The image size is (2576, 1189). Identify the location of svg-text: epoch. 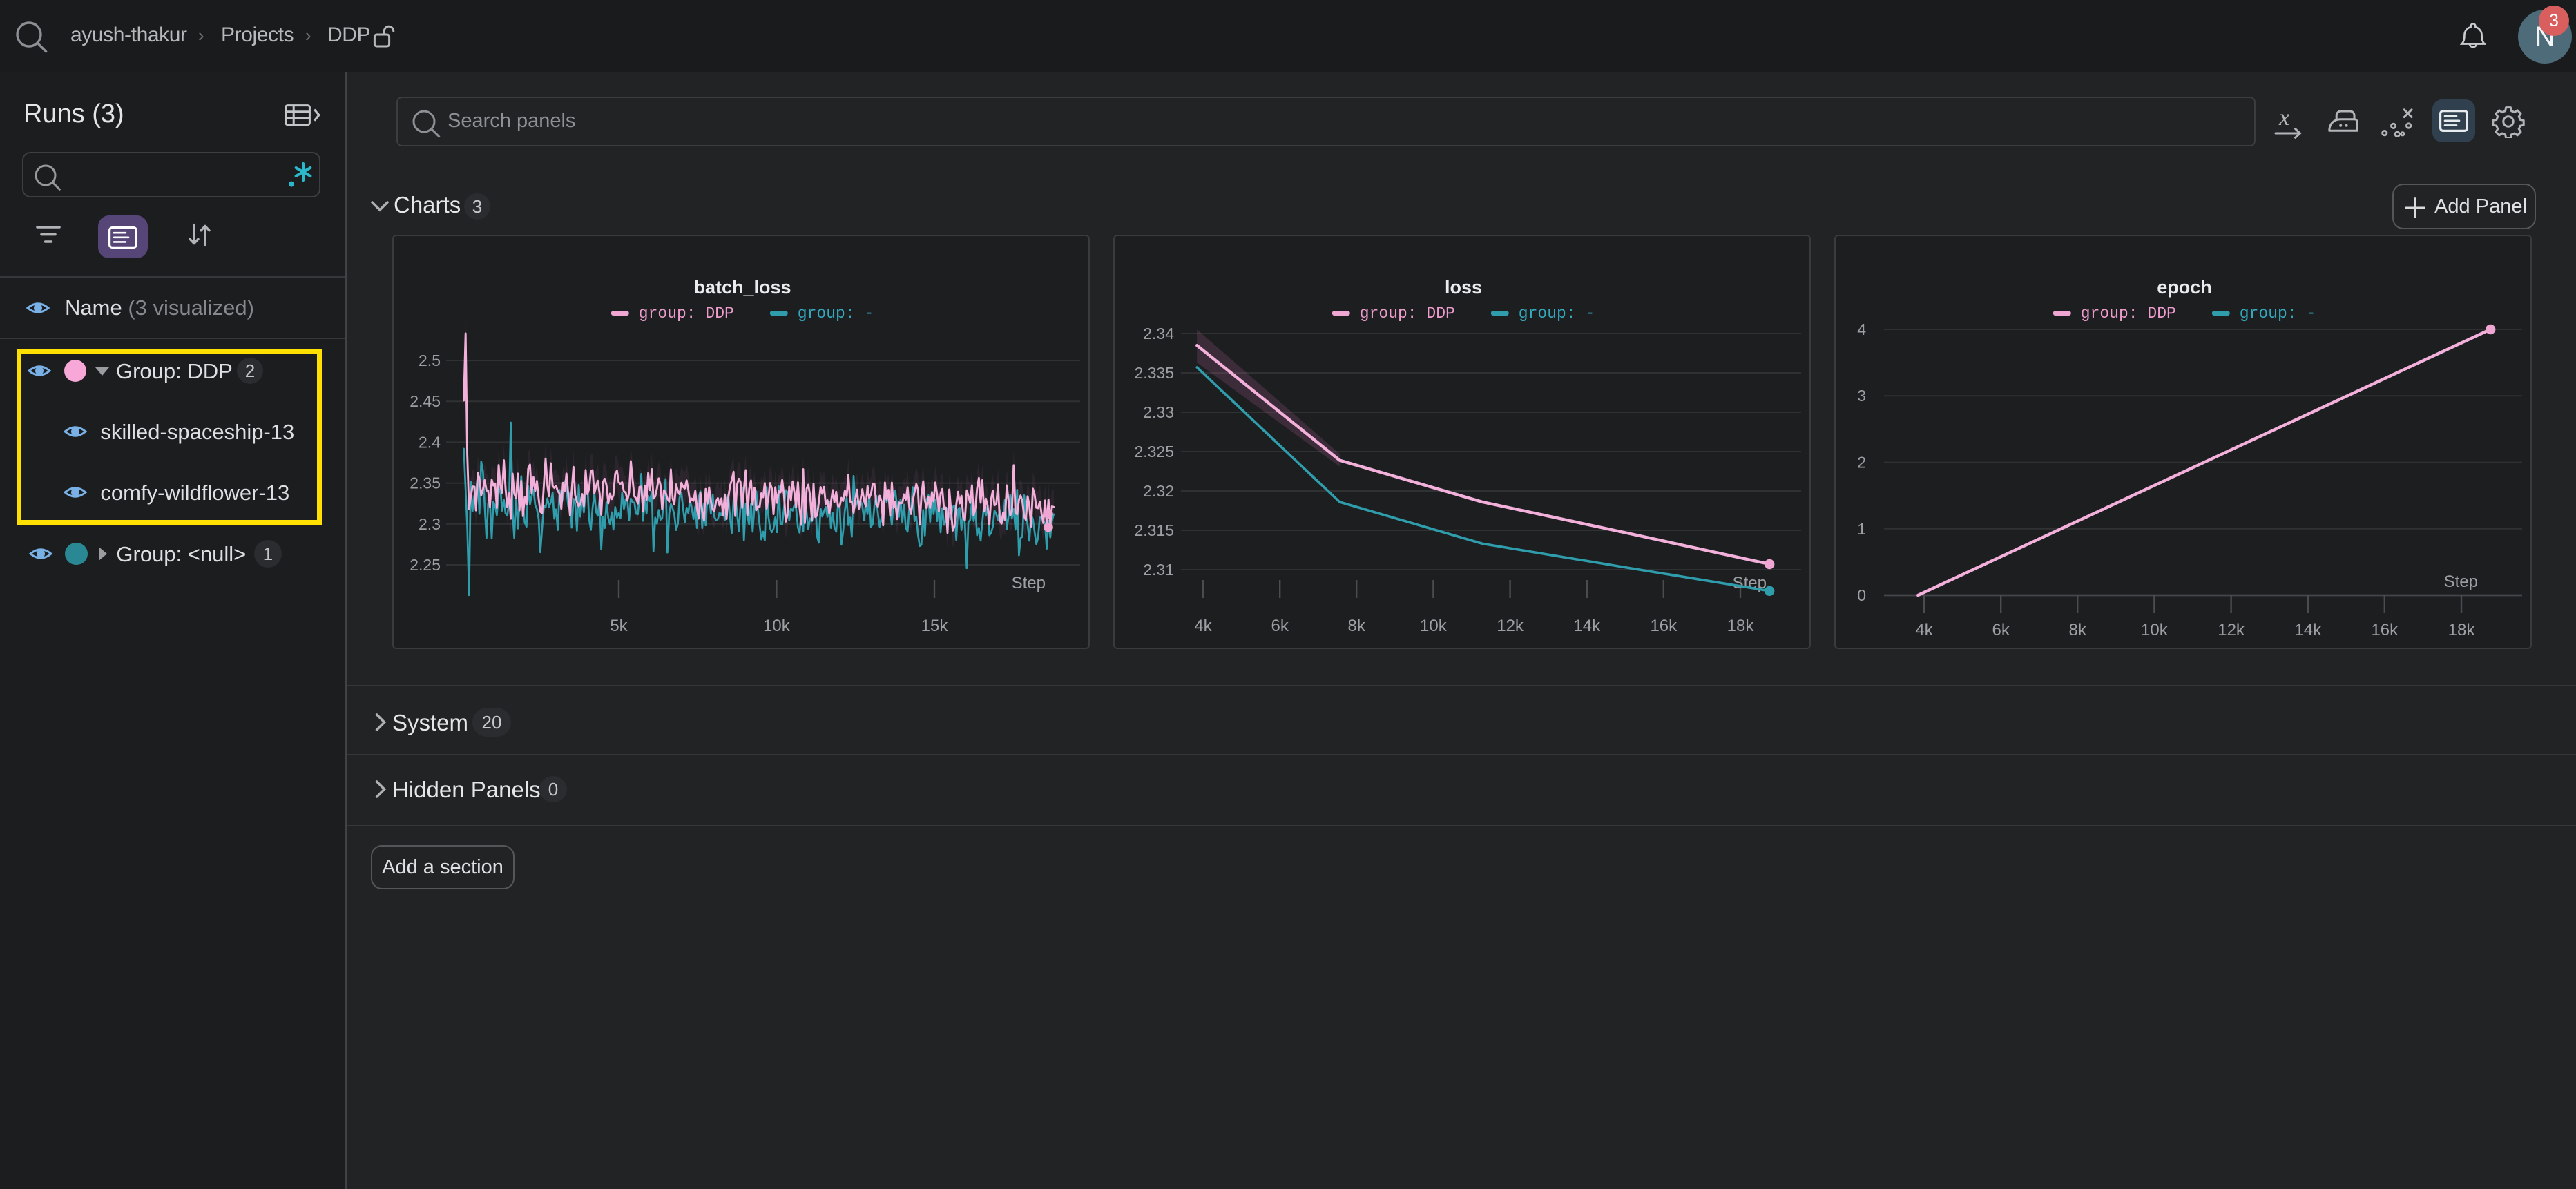
(2184, 287).